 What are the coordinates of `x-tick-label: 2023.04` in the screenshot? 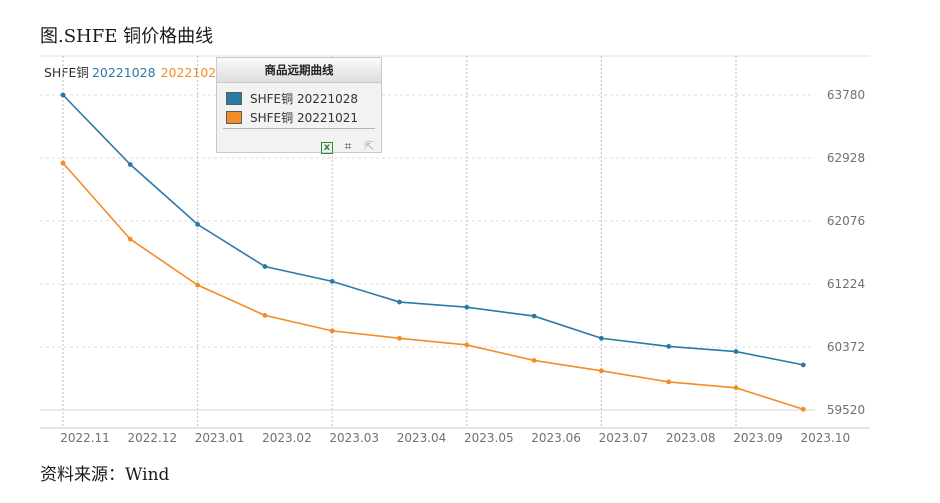 It's located at (422, 438).